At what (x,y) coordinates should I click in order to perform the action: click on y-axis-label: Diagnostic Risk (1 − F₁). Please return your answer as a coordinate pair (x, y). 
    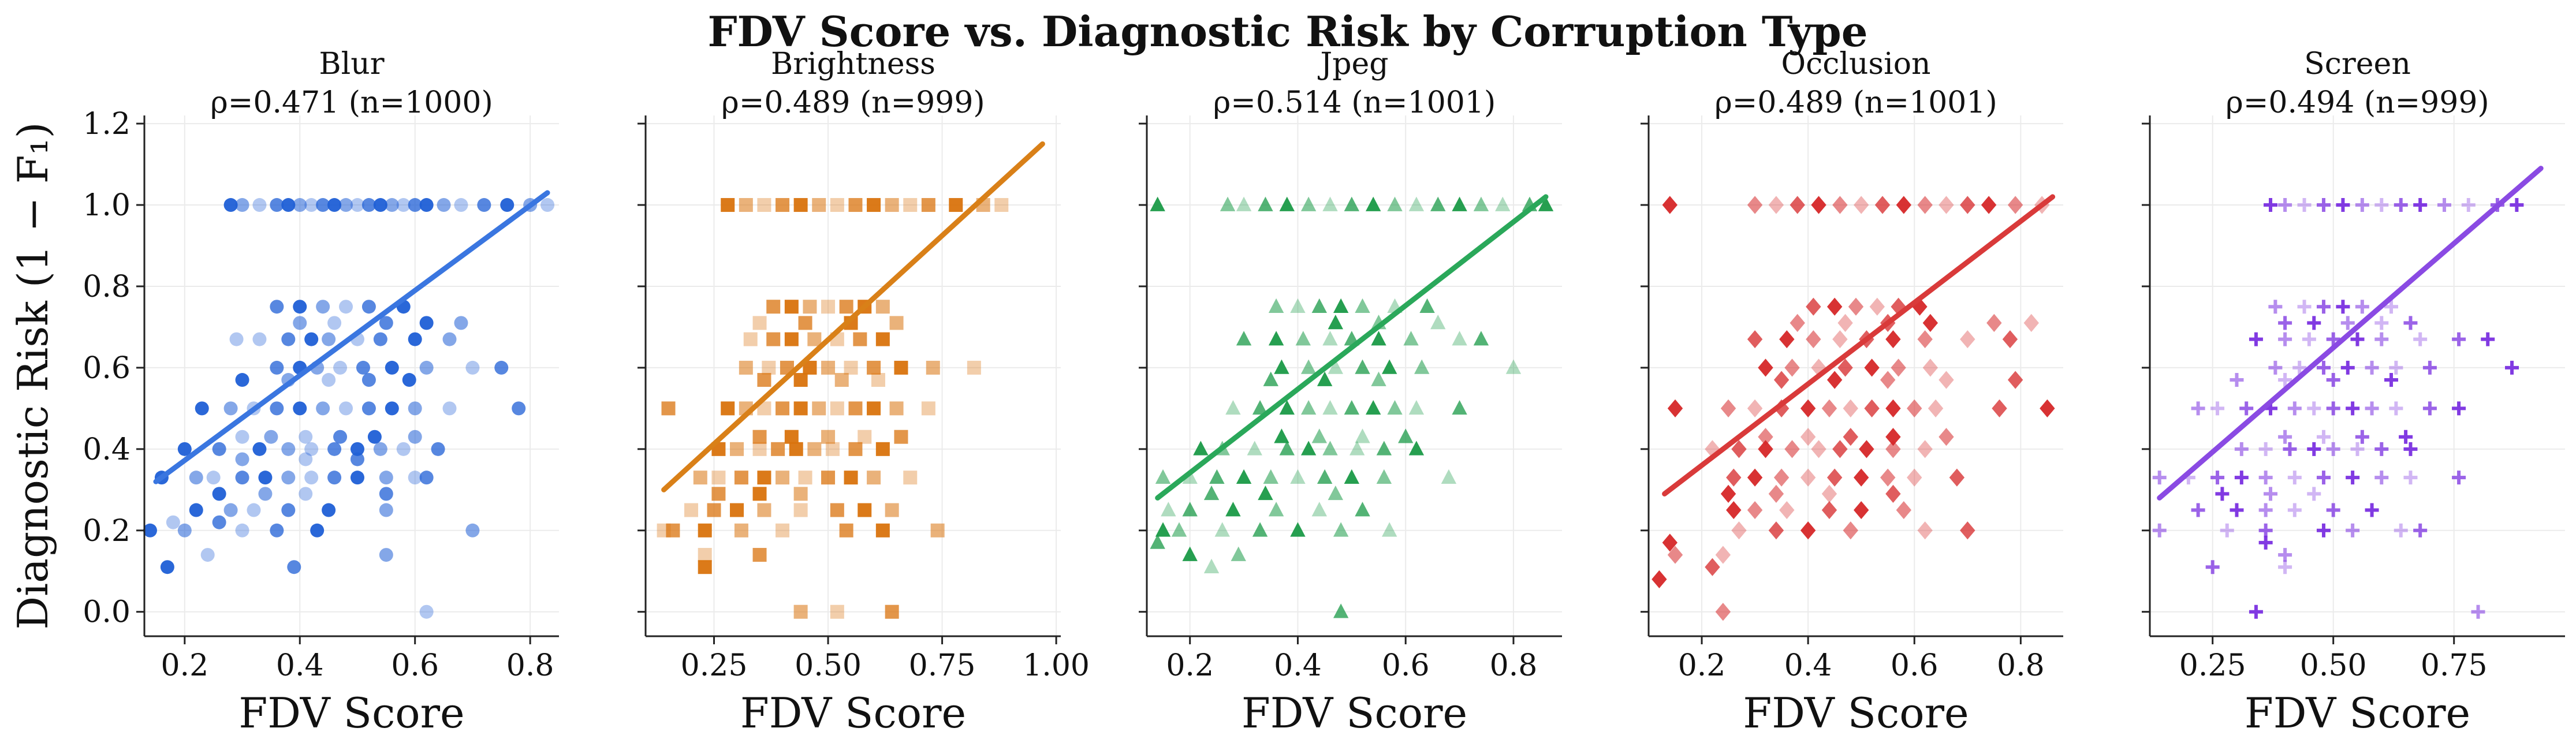
    Looking at the image, I should click on (33, 375).